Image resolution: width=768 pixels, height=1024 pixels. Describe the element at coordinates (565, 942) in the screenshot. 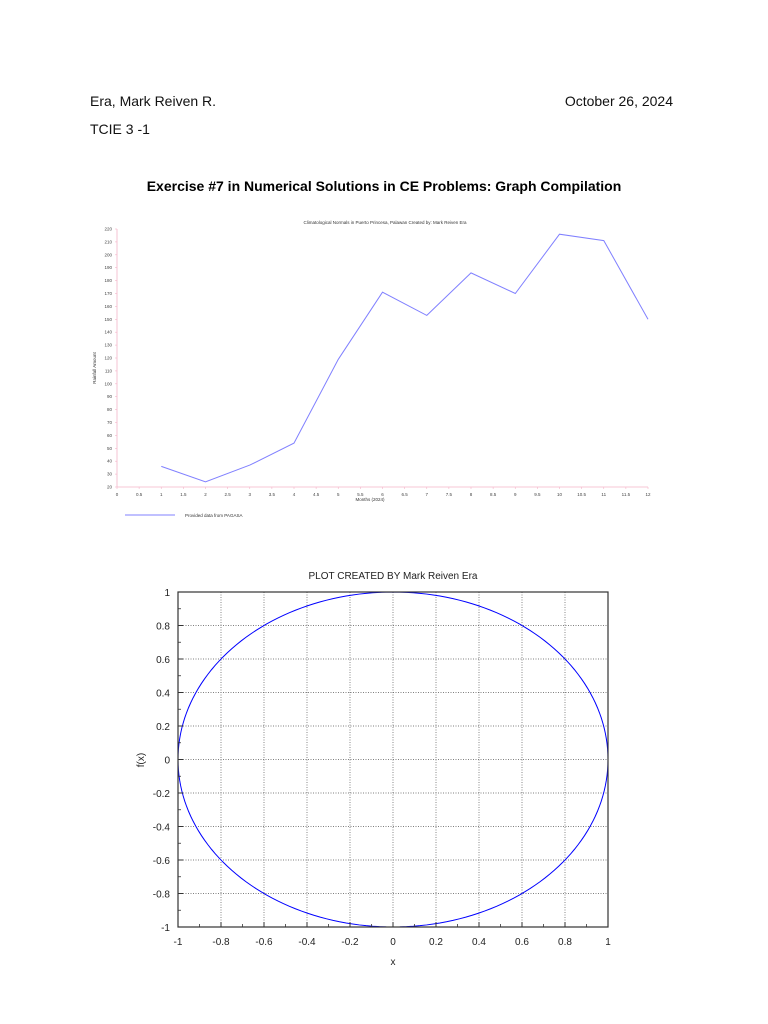

I see `x-tick-label: 0.8` at that location.